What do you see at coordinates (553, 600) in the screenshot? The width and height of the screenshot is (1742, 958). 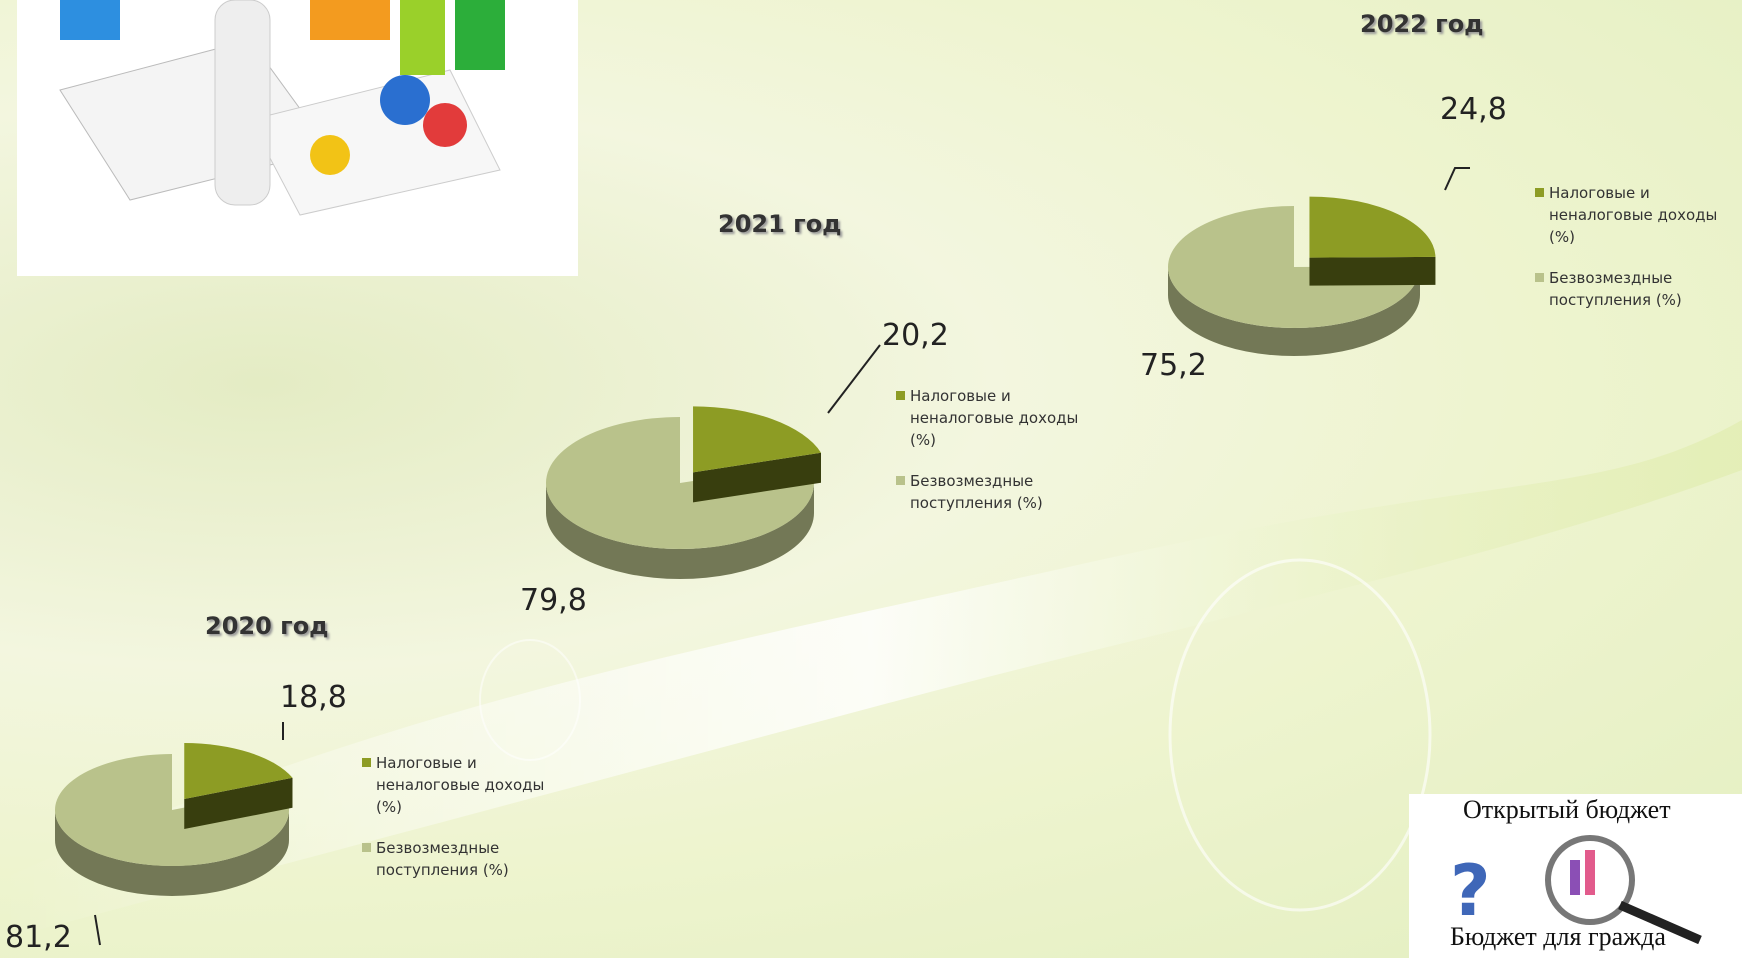 I see `data-label: 79,8` at bounding box center [553, 600].